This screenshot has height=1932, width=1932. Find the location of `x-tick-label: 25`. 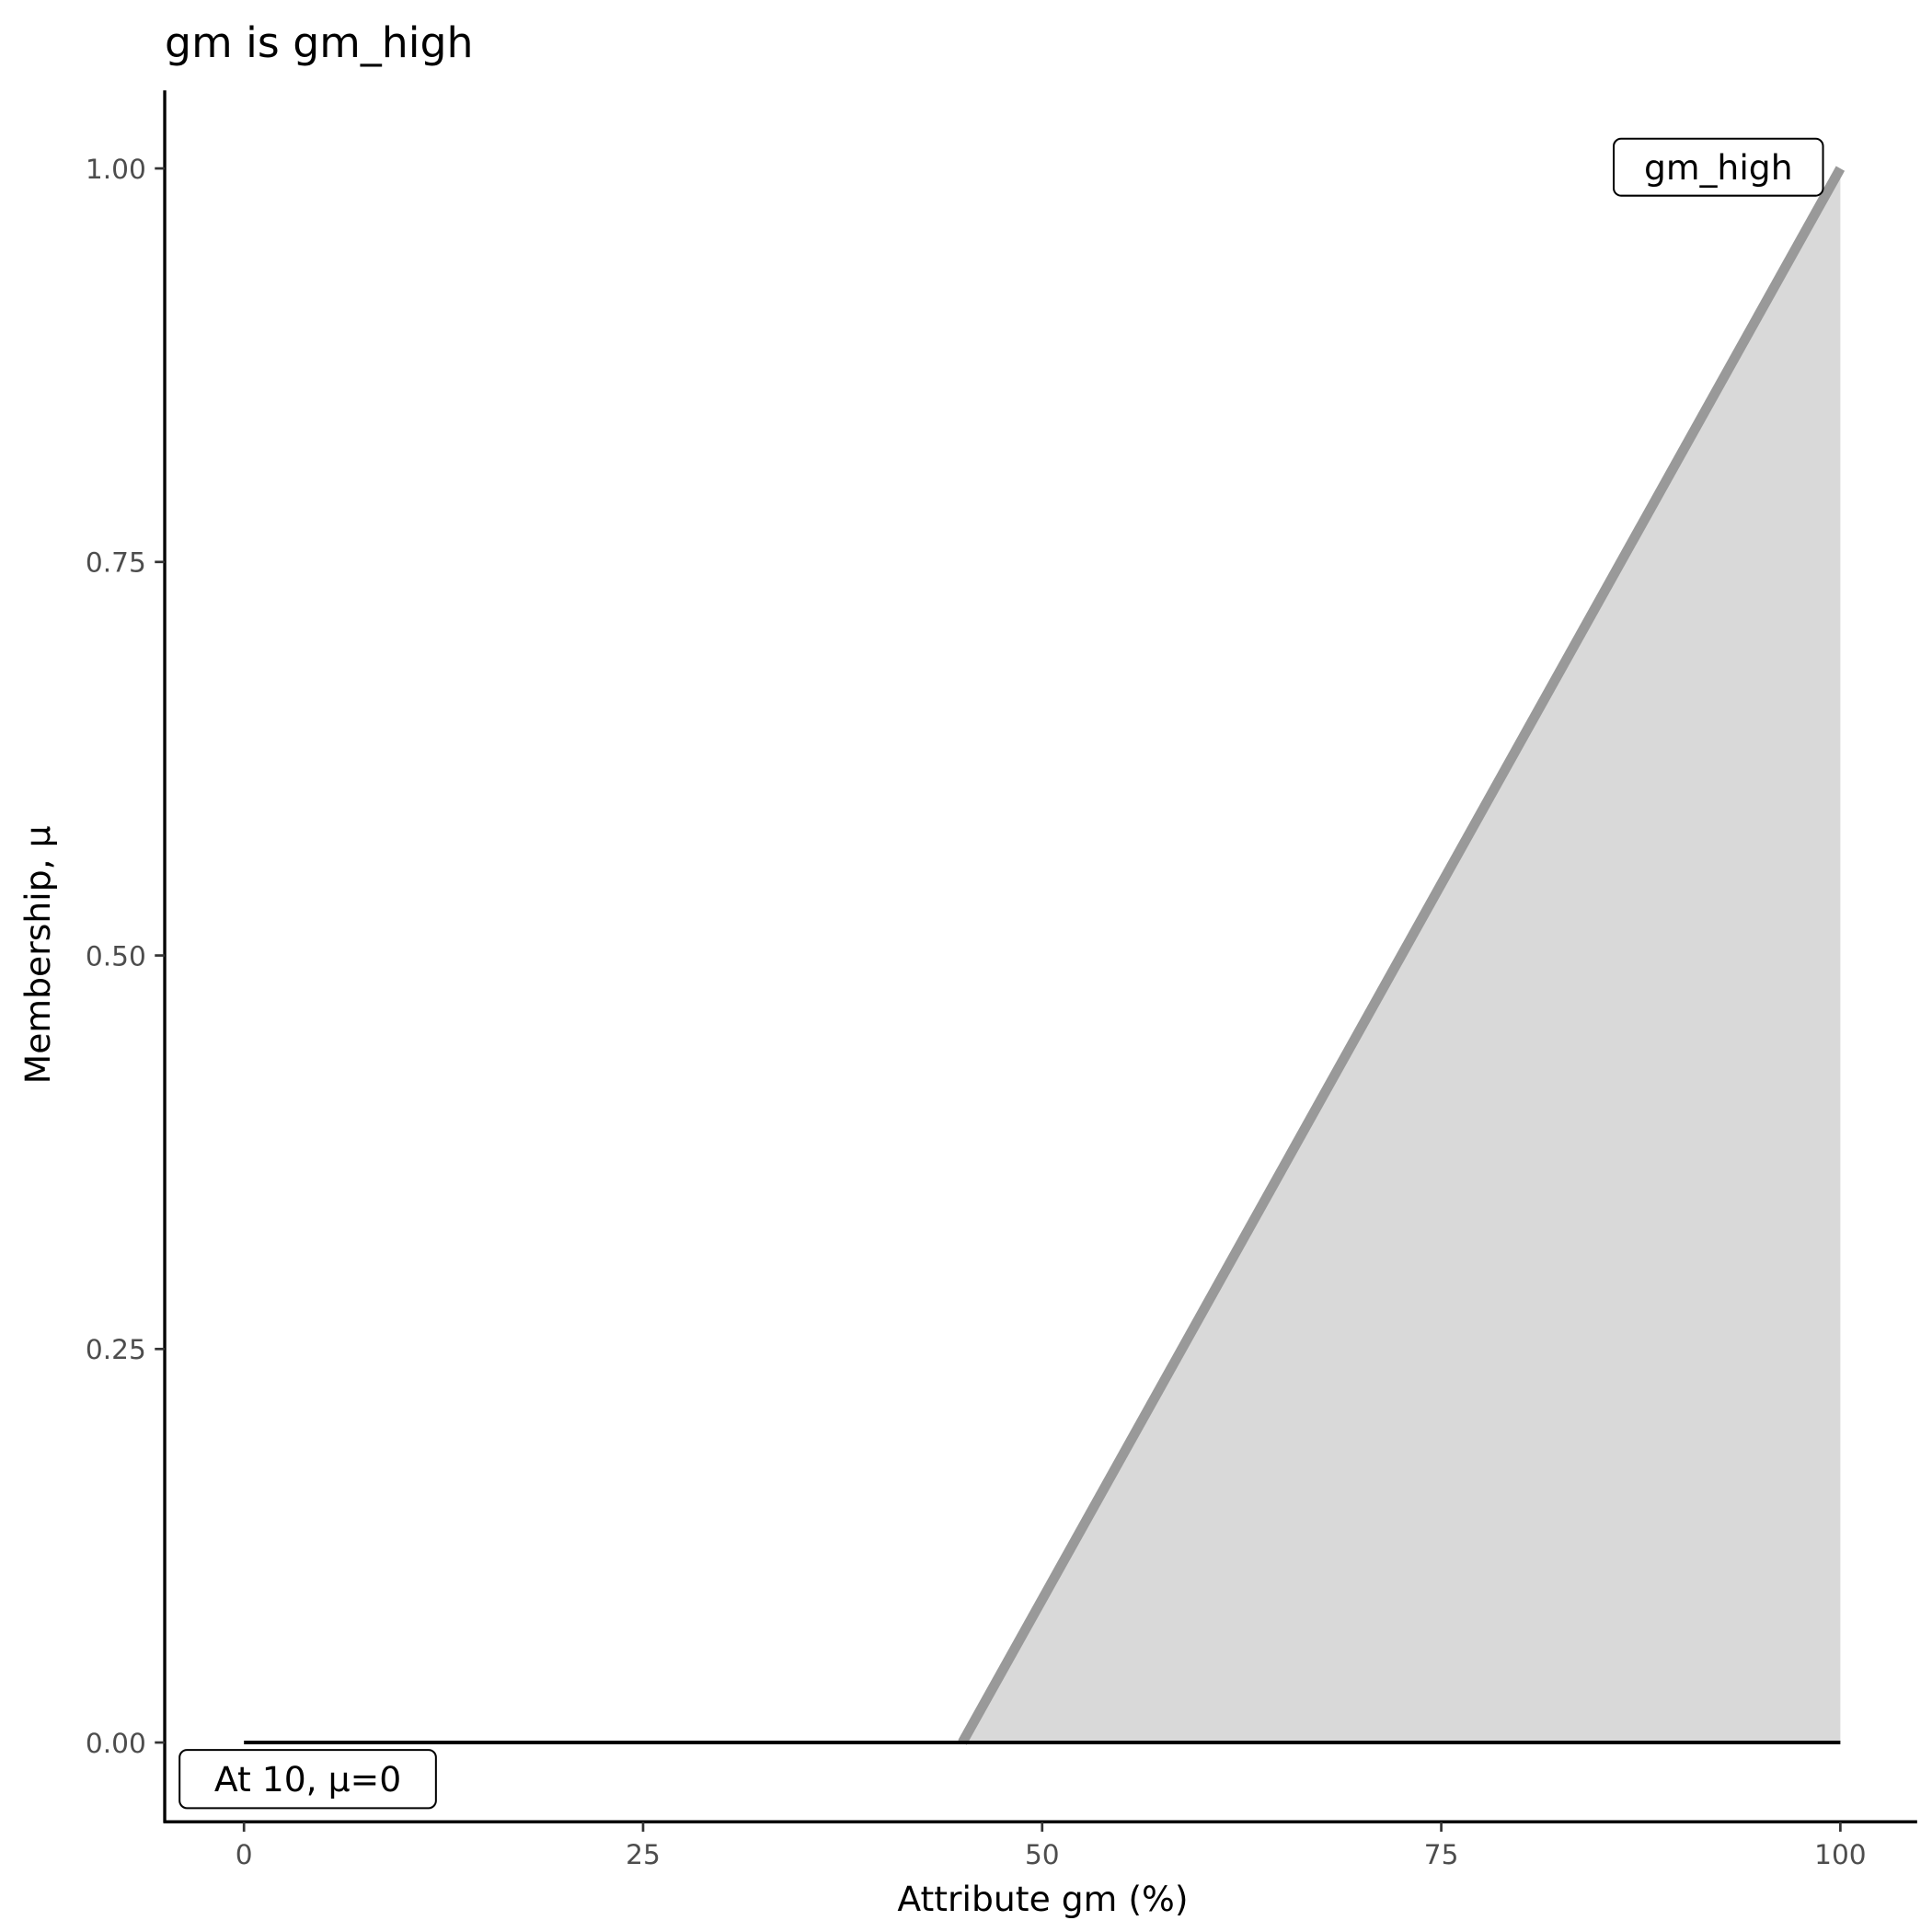

x-tick-label: 25 is located at coordinates (643, 1854).